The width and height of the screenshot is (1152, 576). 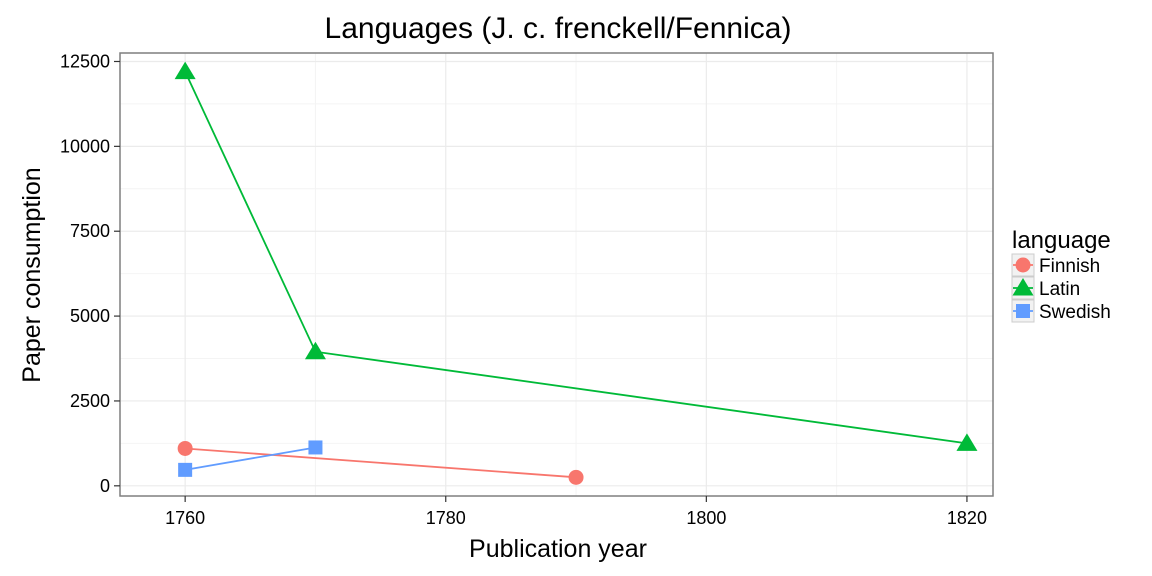 What do you see at coordinates (1023, 287) in the screenshot?
I see `legend-marker-latin` at bounding box center [1023, 287].